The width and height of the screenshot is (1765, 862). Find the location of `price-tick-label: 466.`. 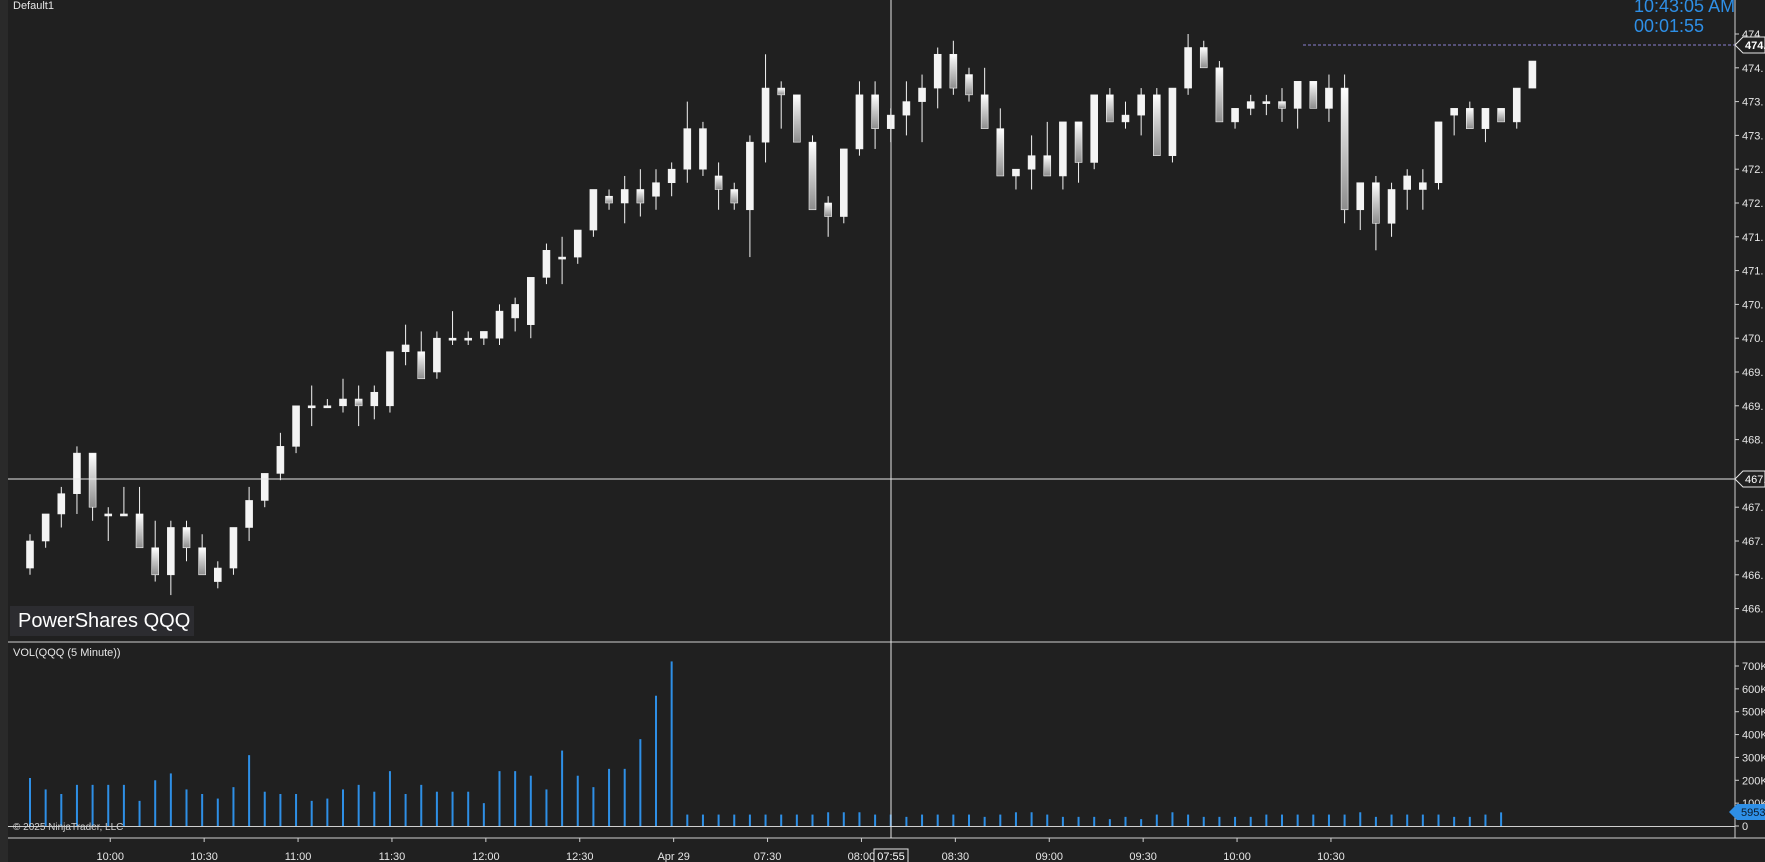

price-tick-label: 466. is located at coordinates (1752, 610).